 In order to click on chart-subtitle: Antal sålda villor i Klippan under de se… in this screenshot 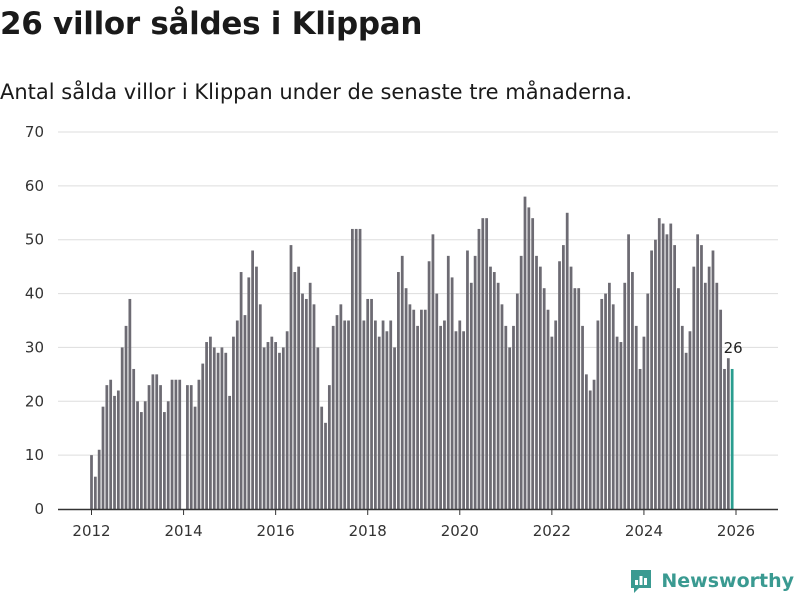, I will do `click(316, 92)`.